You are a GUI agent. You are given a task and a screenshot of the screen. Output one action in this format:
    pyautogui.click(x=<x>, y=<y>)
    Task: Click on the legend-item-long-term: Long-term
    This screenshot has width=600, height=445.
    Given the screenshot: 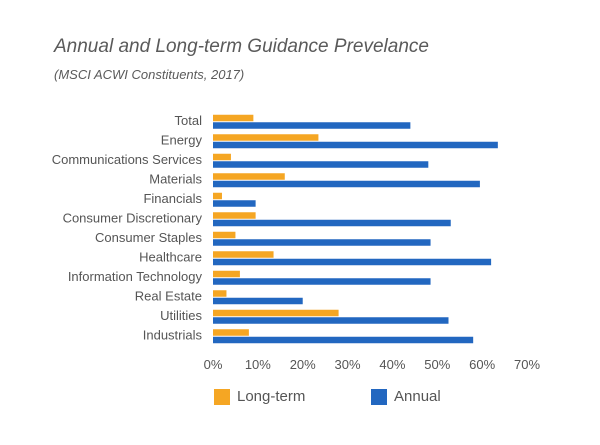 What is the action you would take?
    pyautogui.click(x=259, y=396)
    